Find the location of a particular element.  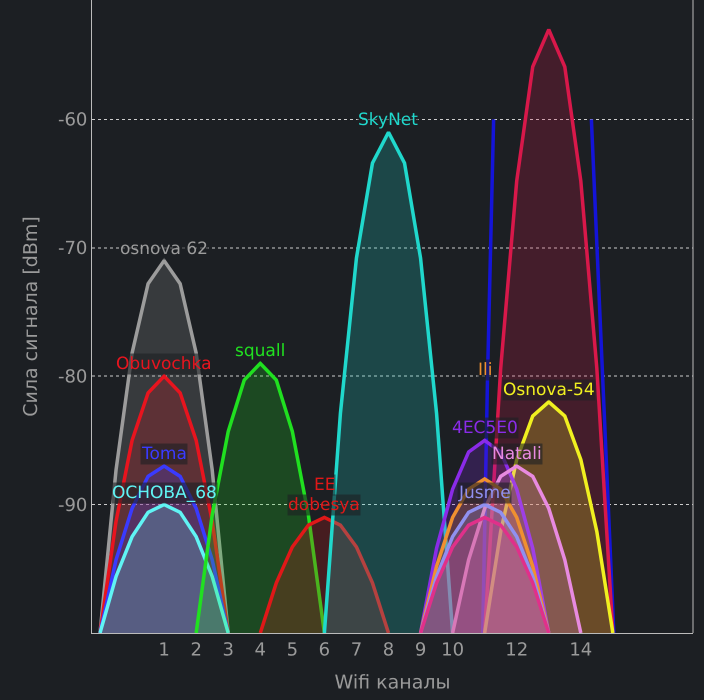

series-label: 4EC5E0 is located at coordinates (485, 428).